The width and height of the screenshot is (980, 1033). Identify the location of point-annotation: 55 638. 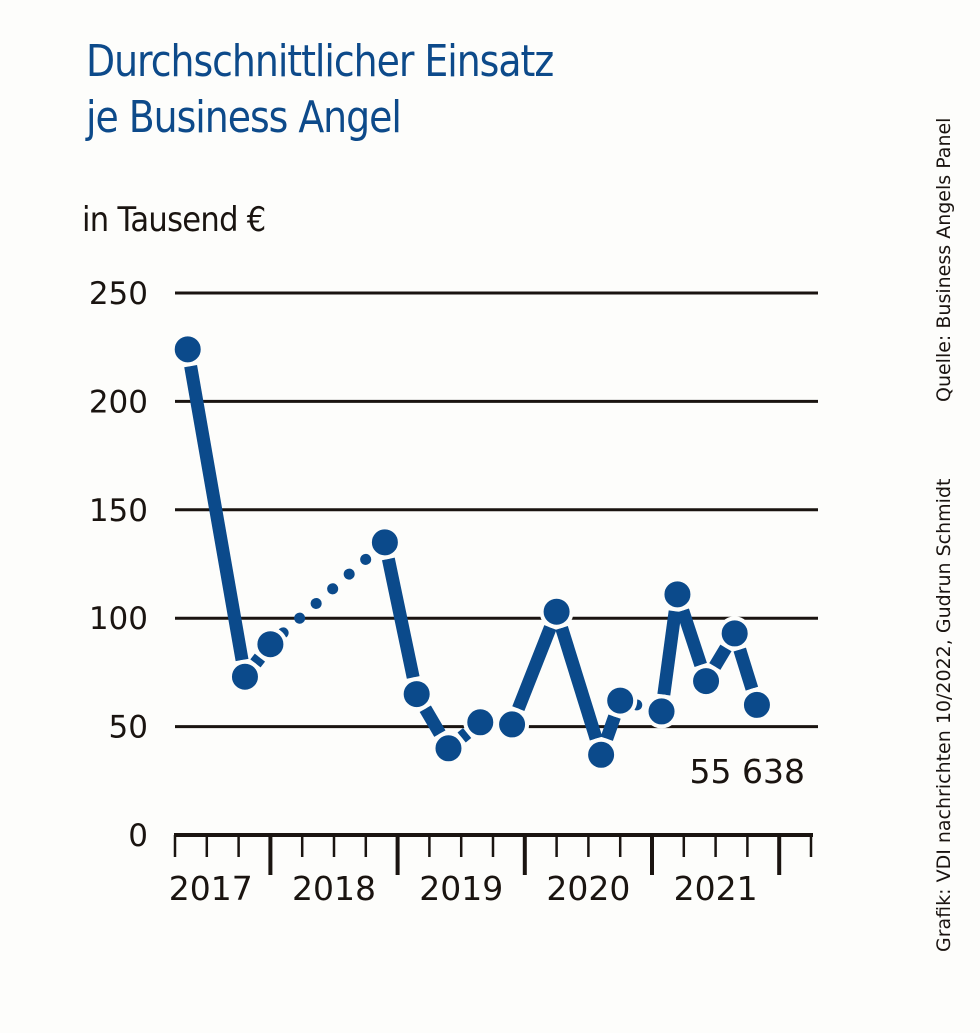
(746, 771).